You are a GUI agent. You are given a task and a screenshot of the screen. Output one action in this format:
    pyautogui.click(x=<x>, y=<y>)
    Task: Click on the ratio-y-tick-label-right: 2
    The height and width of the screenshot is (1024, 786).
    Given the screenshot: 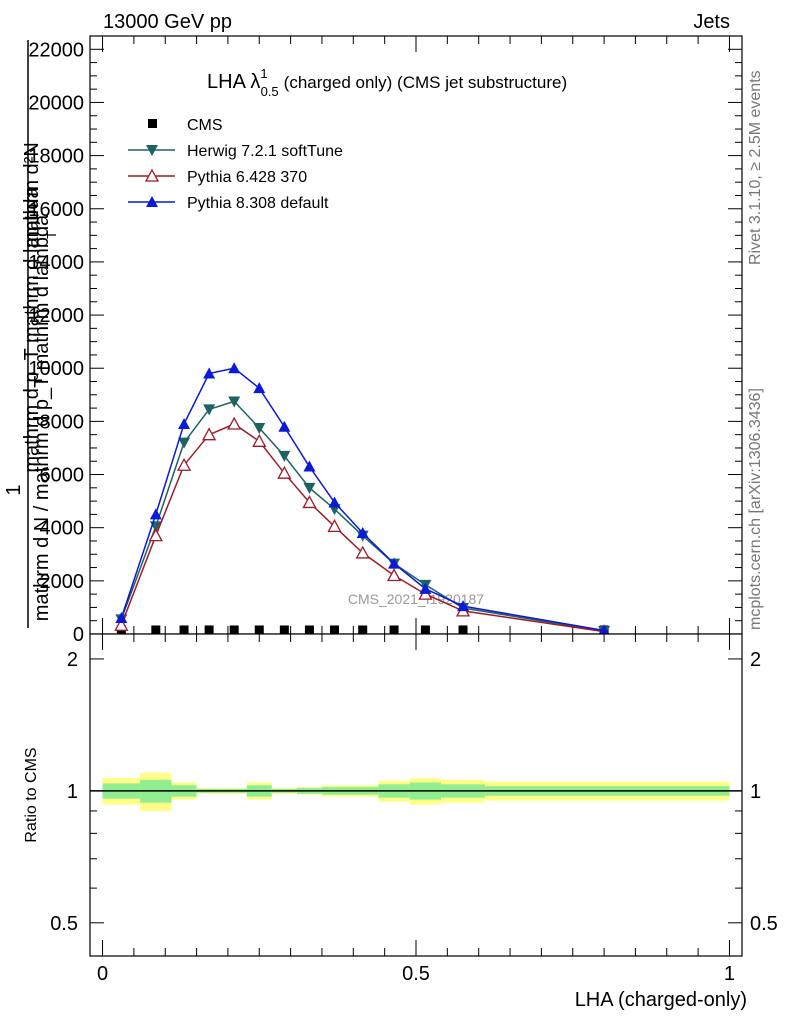 What is the action you would take?
    pyautogui.click(x=755, y=660)
    